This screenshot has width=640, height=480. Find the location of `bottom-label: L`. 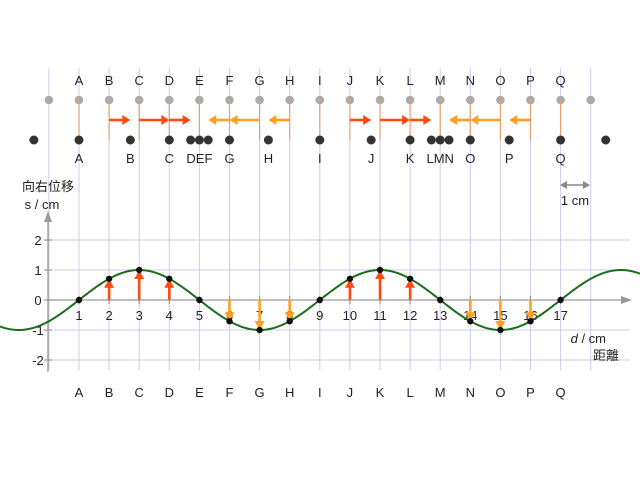

bottom-label: L is located at coordinates (409, 392).